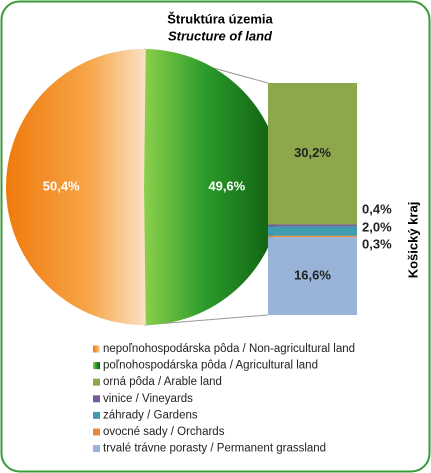 The width and height of the screenshot is (431, 473). What do you see at coordinates (412, 240) in the screenshot?
I see `bar-category: Košický kraj` at bounding box center [412, 240].